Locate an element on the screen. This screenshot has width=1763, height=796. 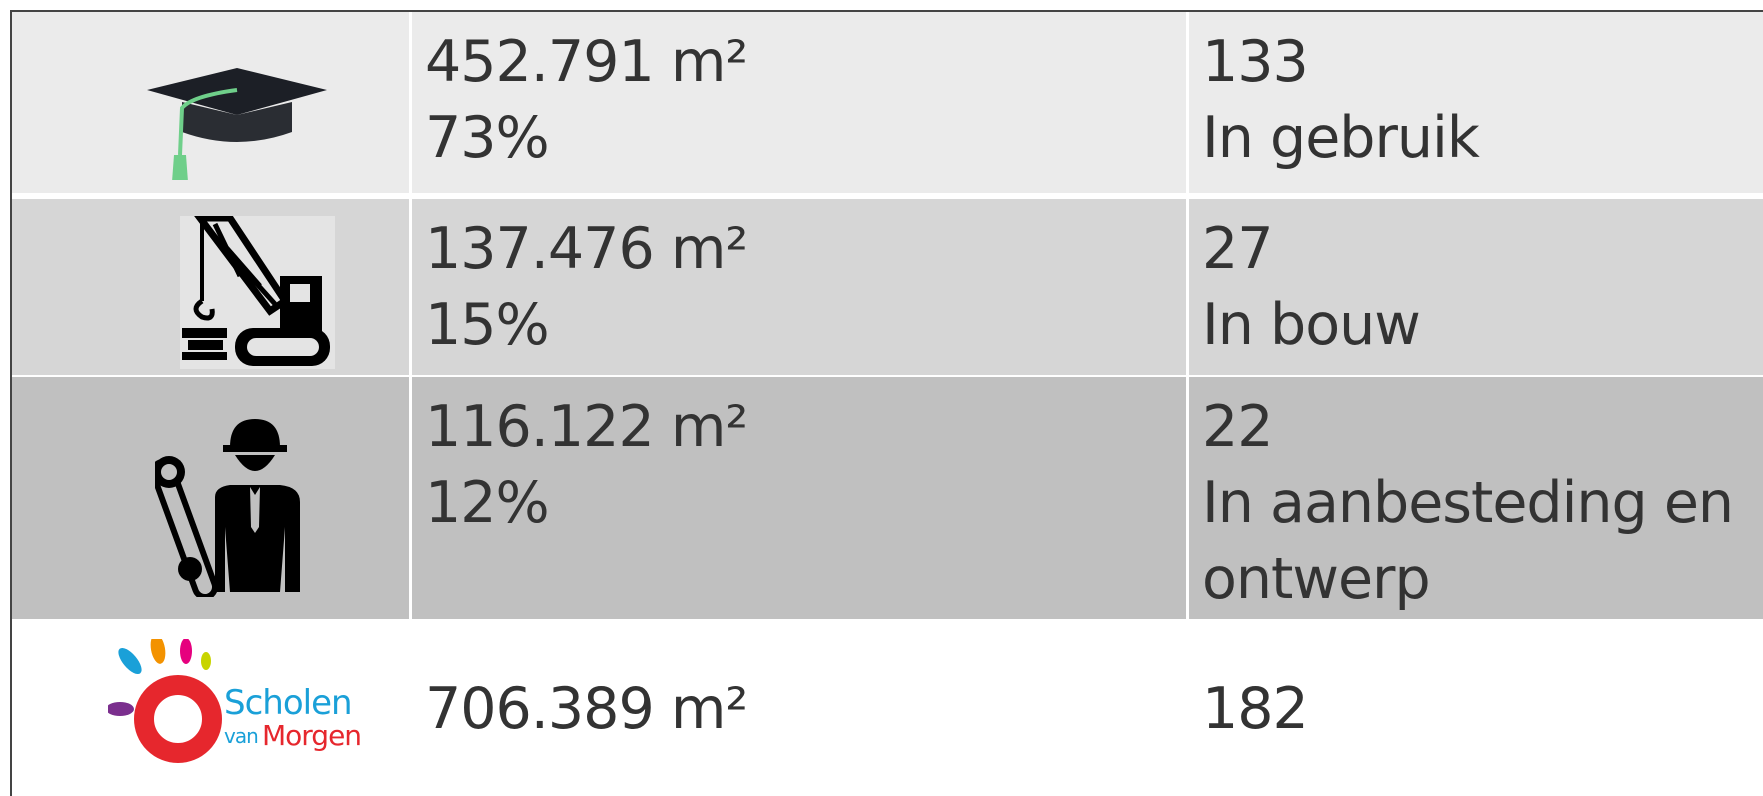
logo-cell: Scholen van Morgen is located at coordinates (211, 707).